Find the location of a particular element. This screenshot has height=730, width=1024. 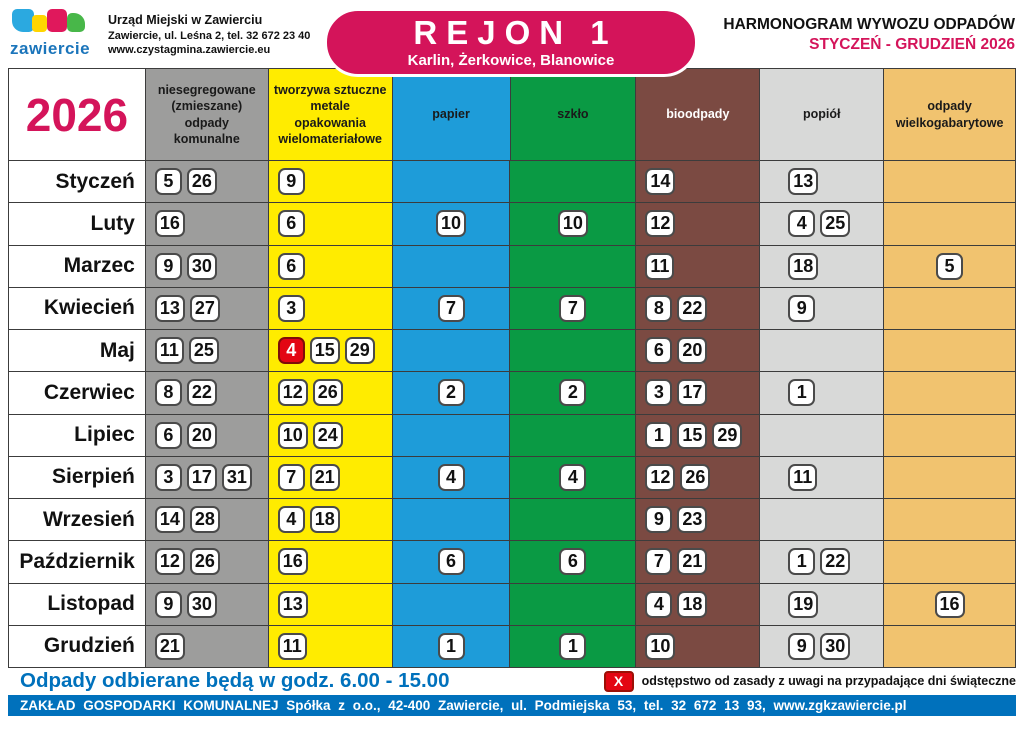

date-chip: 28 is located at coordinates (204, 520).